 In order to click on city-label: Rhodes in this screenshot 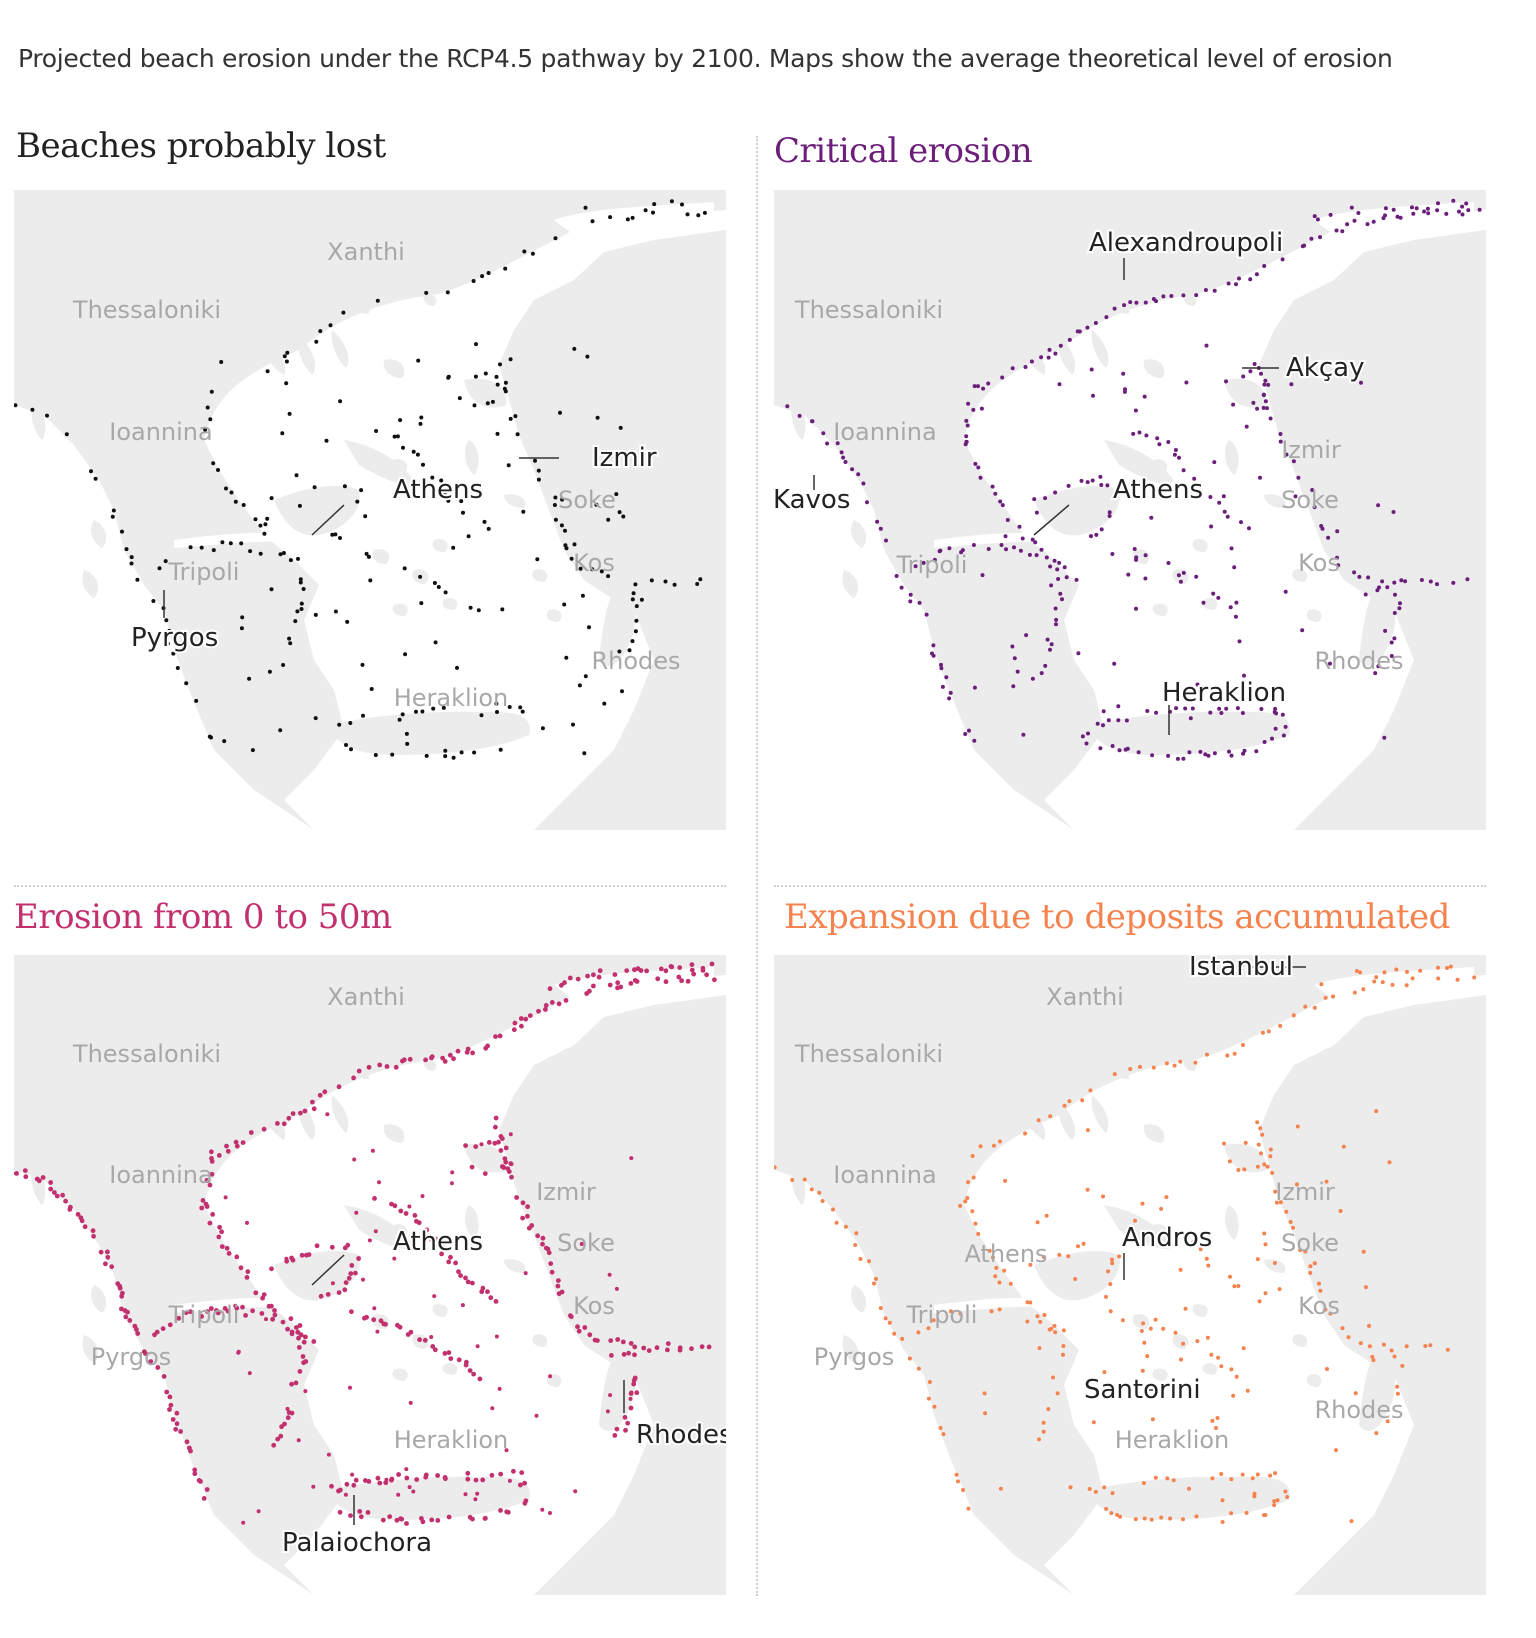, I will do `click(1358, 661)`.